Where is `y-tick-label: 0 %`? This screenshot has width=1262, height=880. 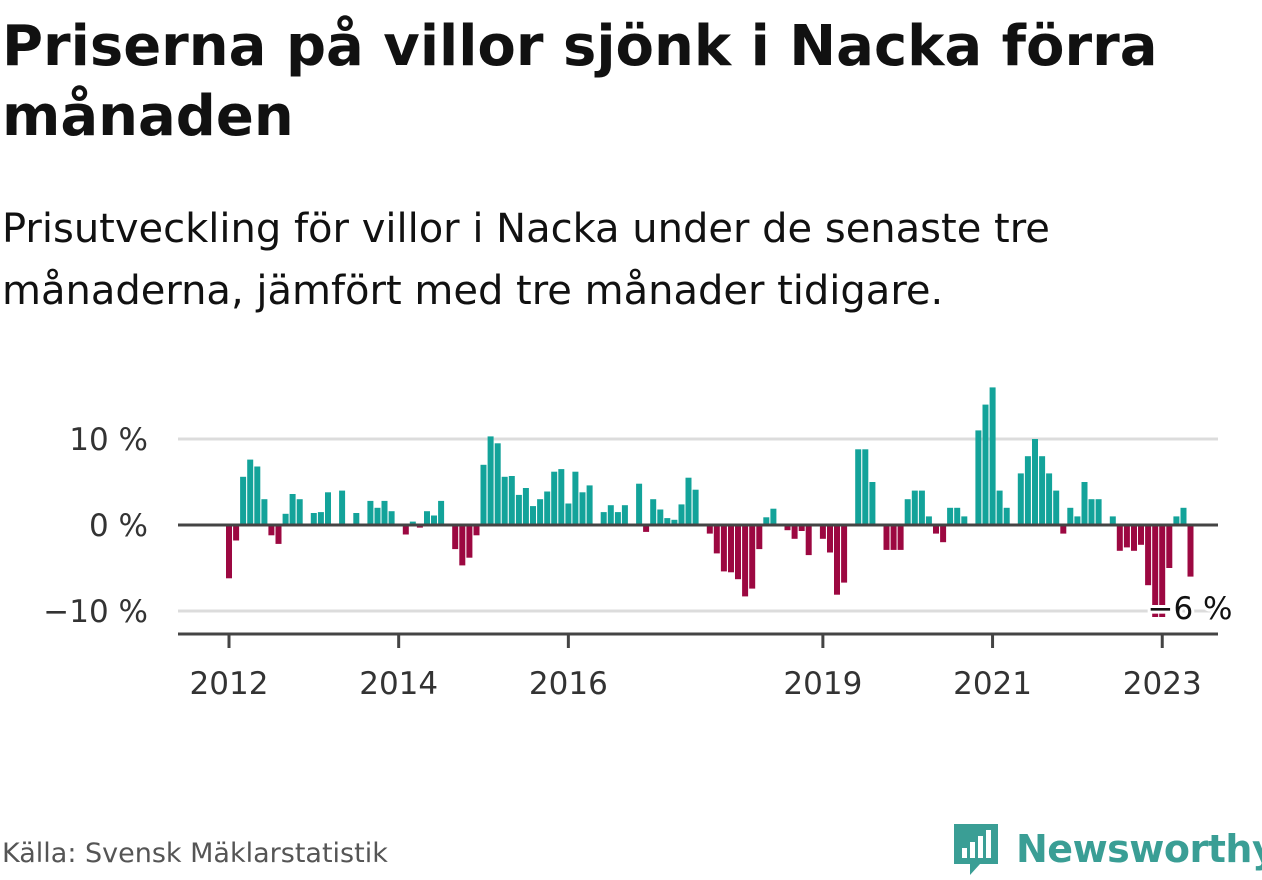
y-tick-label: 0 % is located at coordinates (118, 526).